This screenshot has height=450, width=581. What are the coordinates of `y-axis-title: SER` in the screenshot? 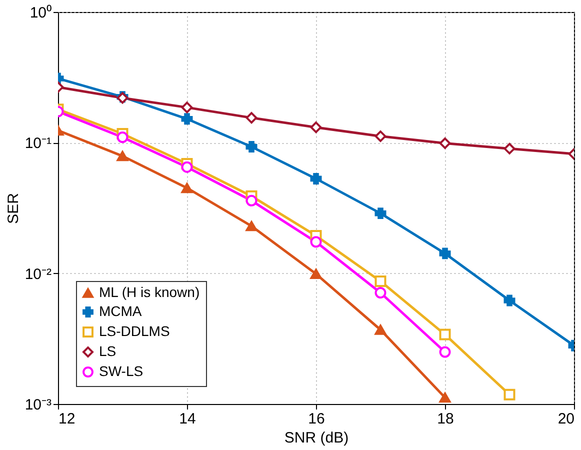 It's located at (13, 208).